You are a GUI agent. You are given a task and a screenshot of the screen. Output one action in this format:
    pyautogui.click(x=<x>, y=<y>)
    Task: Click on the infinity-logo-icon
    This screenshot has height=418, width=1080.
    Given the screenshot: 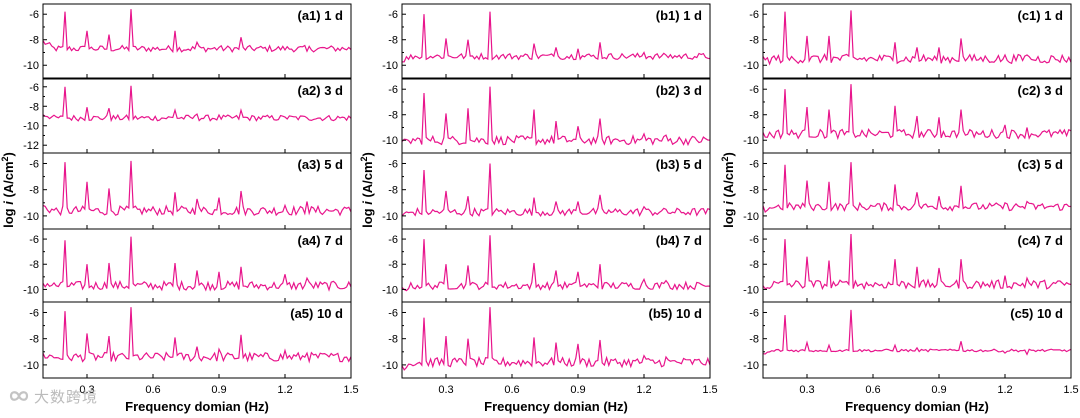 What is the action you would take?
    pyautogui.click(x=19, y=396)
    